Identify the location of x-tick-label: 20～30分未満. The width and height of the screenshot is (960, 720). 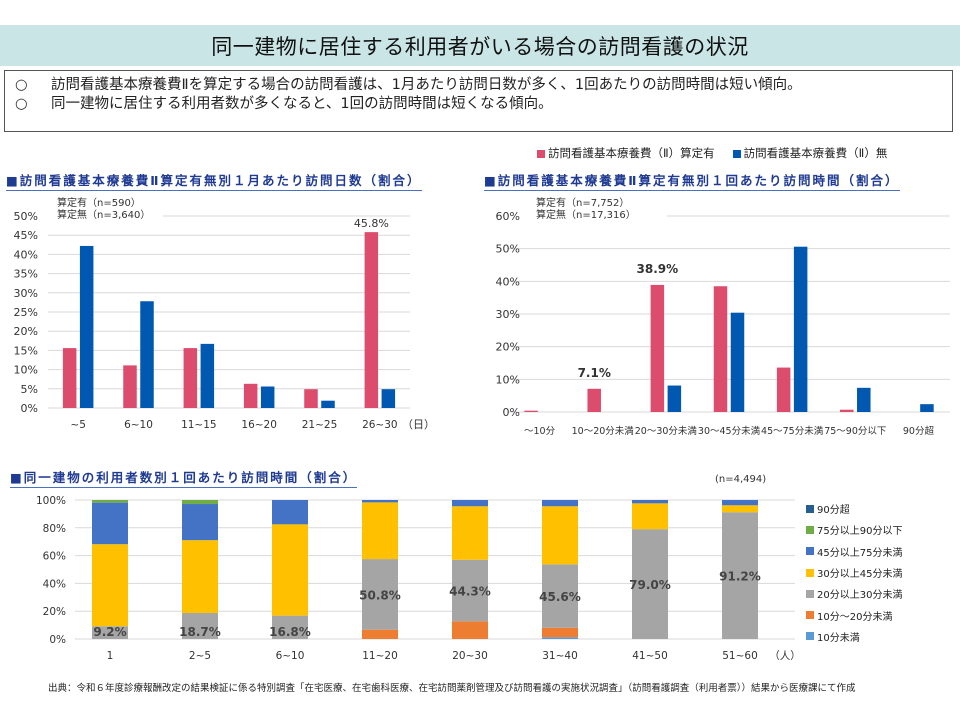
(666, 431).